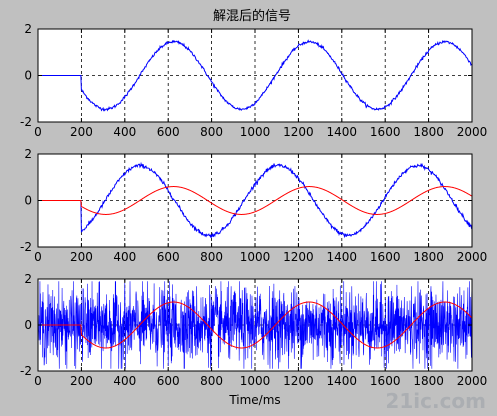 The image size is (497, 416). I want to click on x-axis-label: Time/ms, so click(254, 400).